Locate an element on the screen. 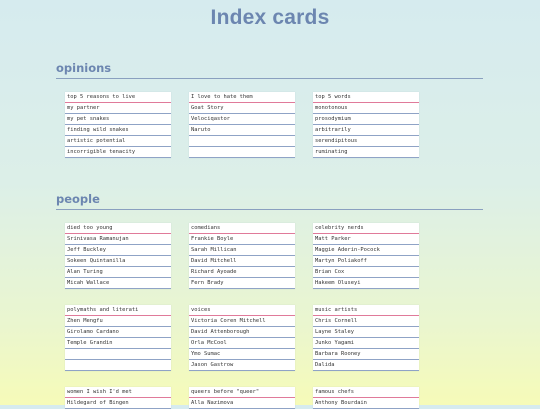  card-line: Martyn Poliakoff is located at coordinates (366, 261).